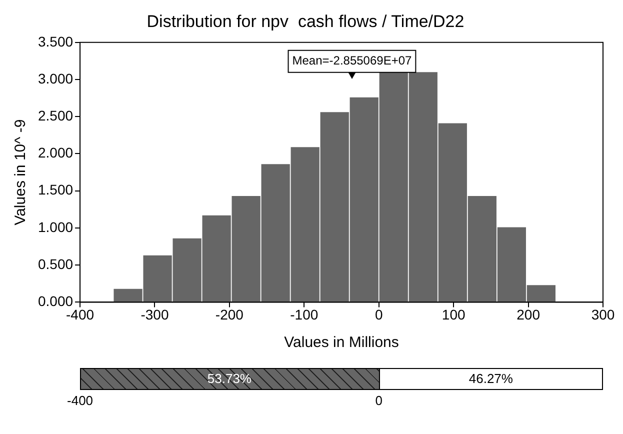  Describe the element at coordinates (304, 314) in the screenshot. I see `x-tick-label: -100` at that location.